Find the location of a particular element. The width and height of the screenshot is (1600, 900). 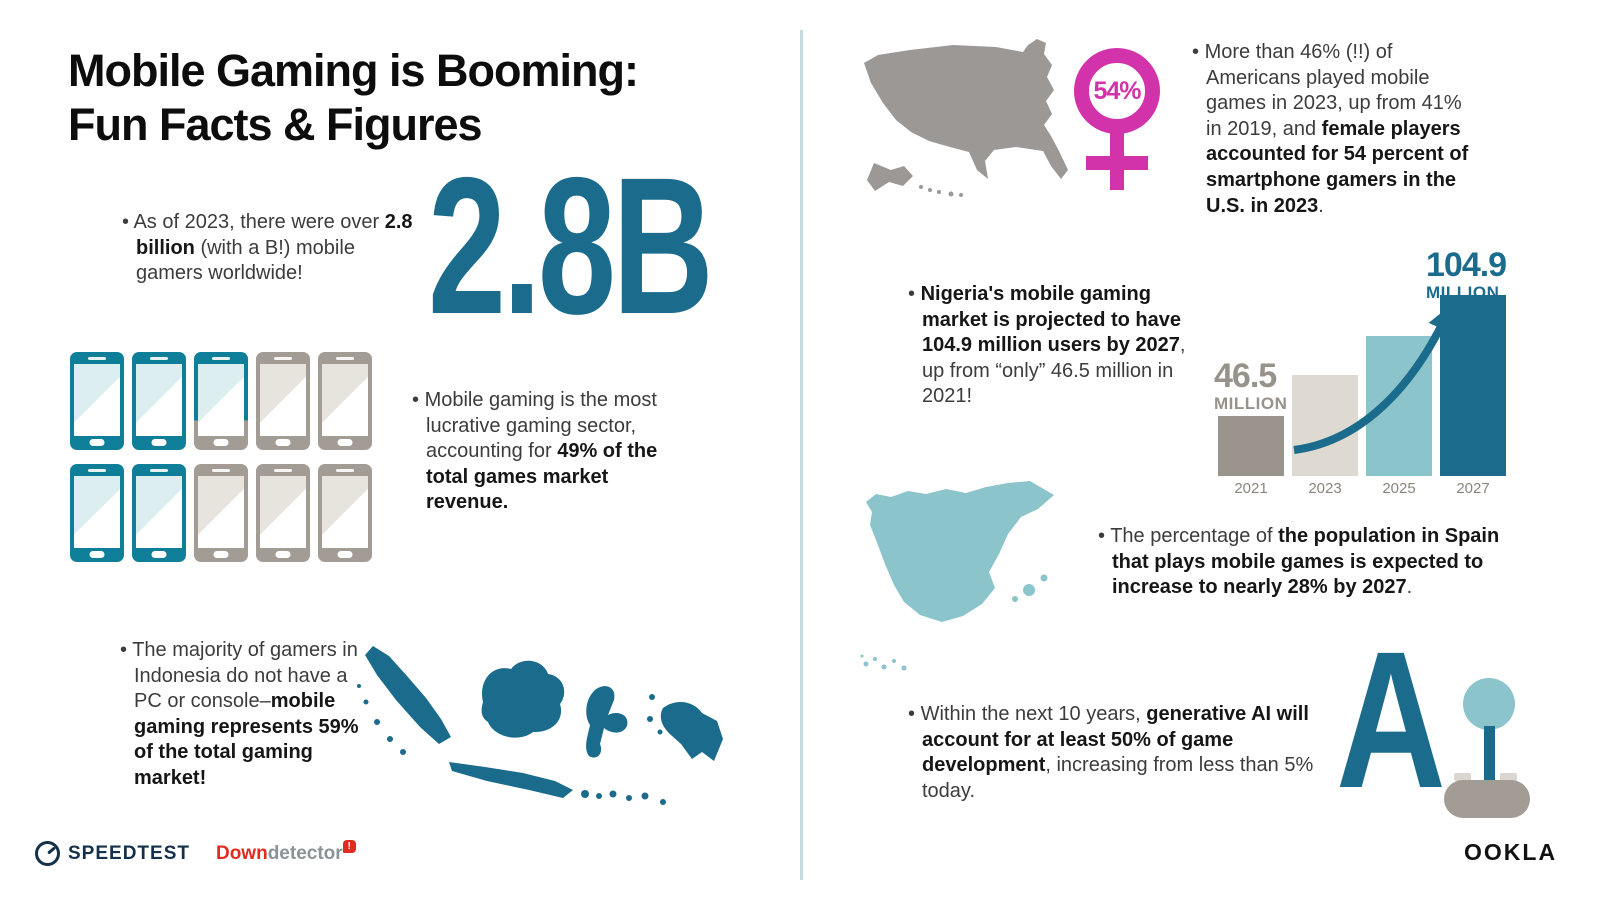

bar-year-label: 2025 is located at coordinates (1399, 488).